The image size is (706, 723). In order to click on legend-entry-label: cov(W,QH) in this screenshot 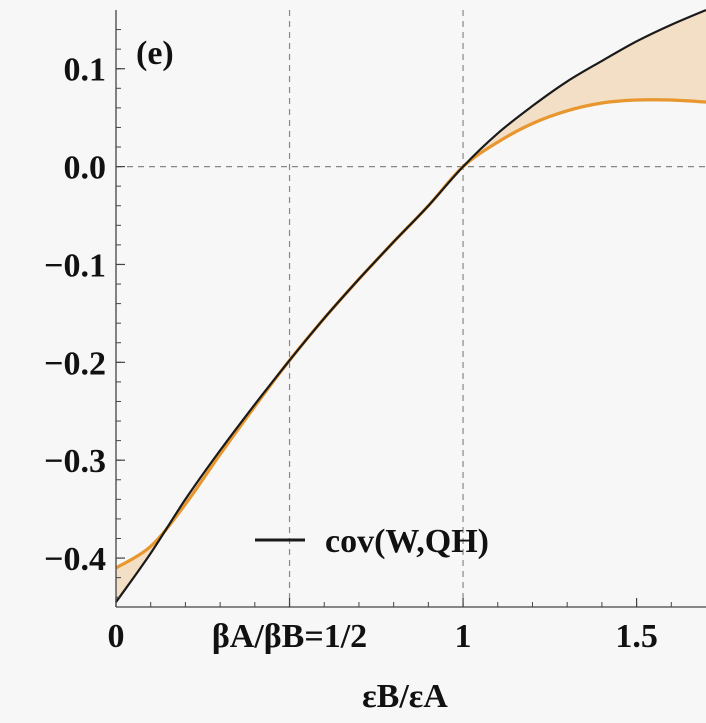, I will do `click(407, 541)`.